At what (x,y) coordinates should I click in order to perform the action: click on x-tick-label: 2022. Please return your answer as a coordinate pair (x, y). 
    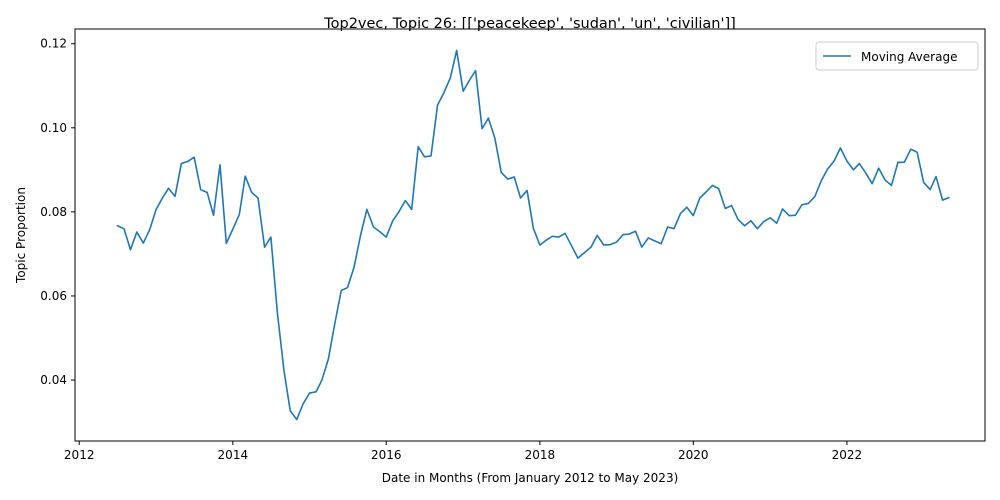
    Looking at the image, I should click on (847, 455).